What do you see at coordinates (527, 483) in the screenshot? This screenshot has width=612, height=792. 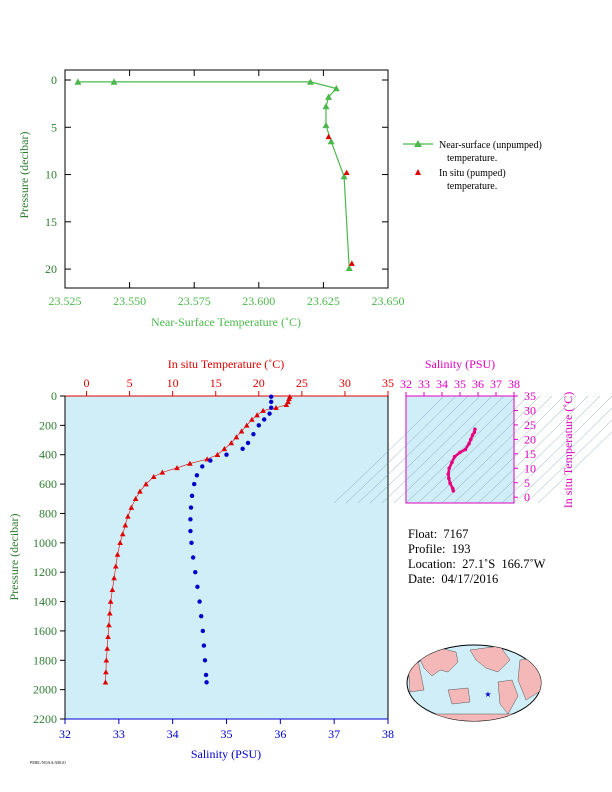 I see `ts-y-tick-label: 5` at bounding box center [527, 483].